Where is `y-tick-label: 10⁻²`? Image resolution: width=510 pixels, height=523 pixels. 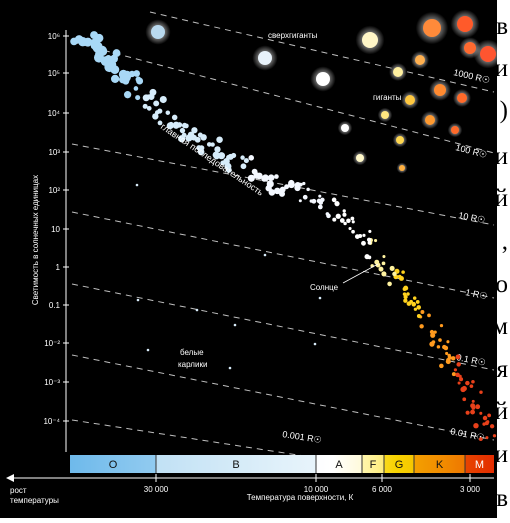 y-tick-label: 10⁻² is located at coordinates (52, 343).